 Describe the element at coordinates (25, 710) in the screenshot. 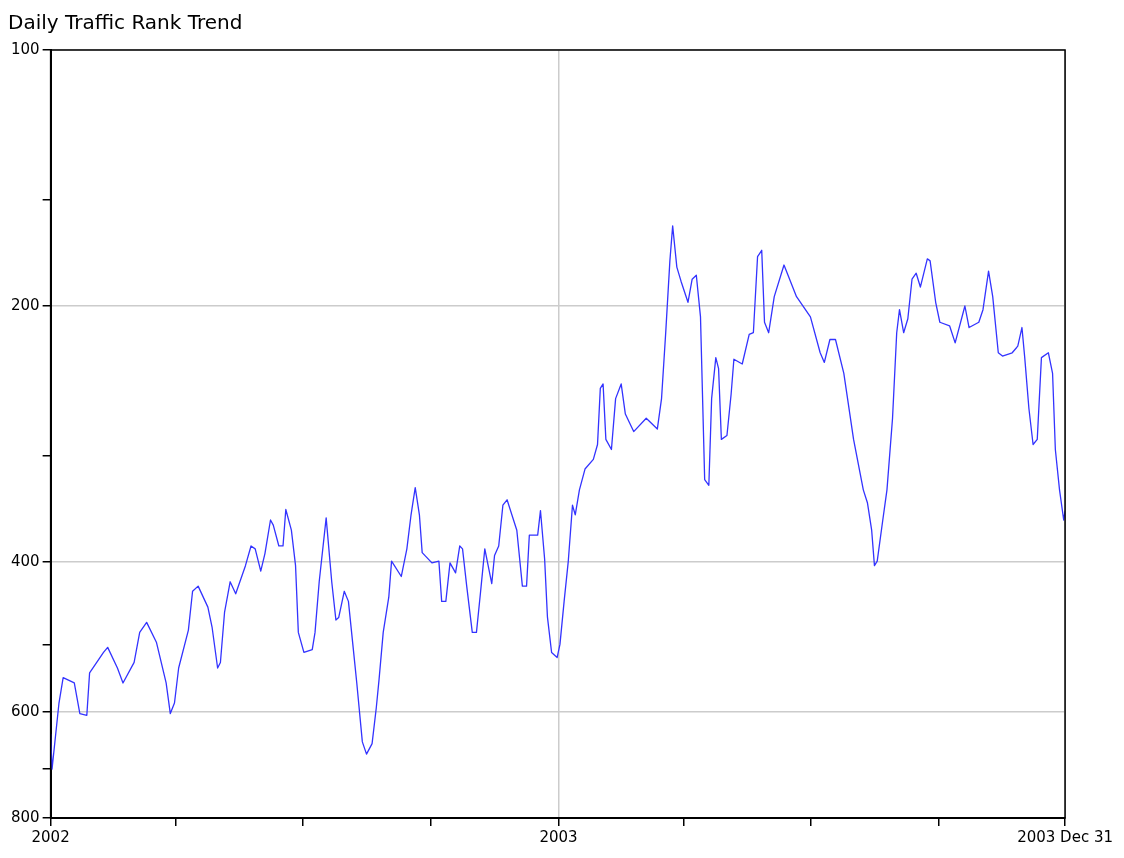

I see `y-tick-label: 600` at that location.